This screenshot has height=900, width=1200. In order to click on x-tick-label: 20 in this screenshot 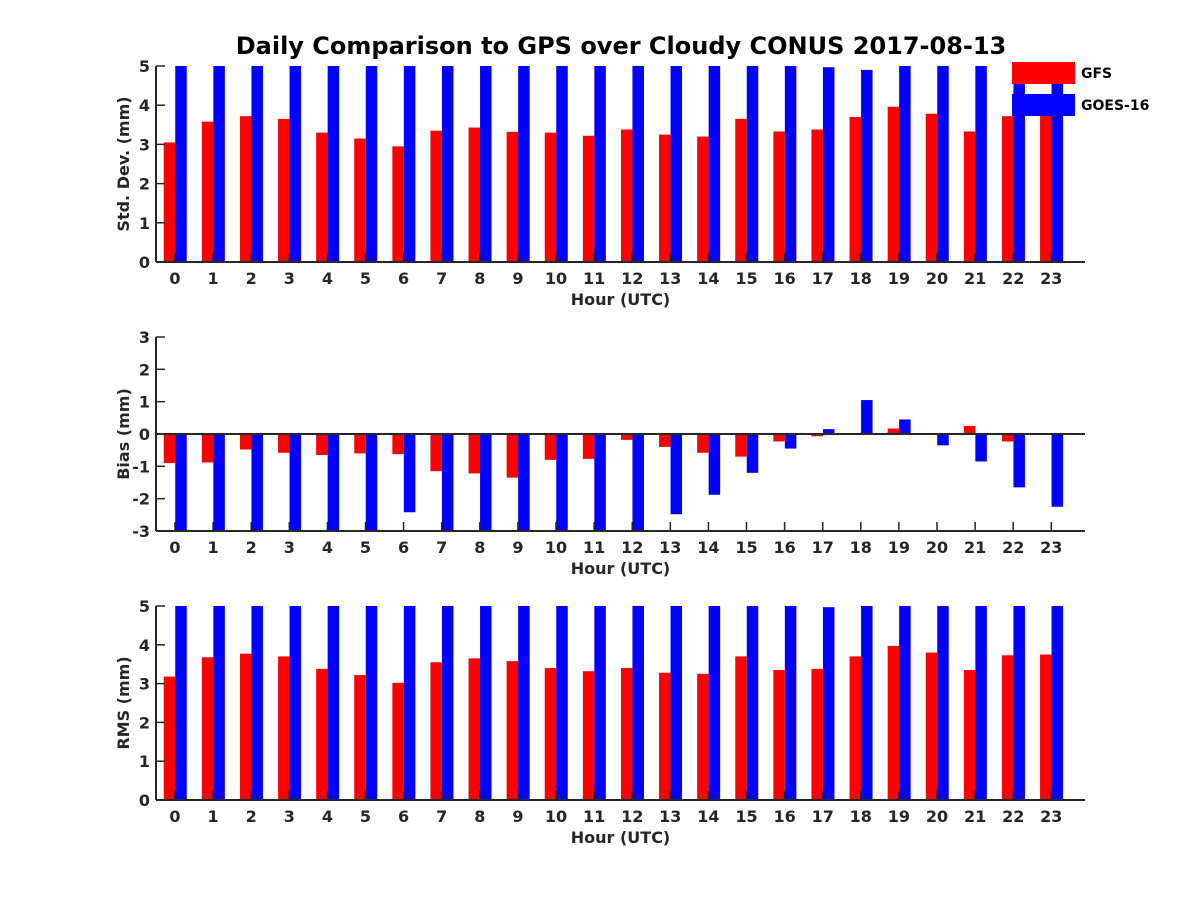, I will do `click(937, 547)`.